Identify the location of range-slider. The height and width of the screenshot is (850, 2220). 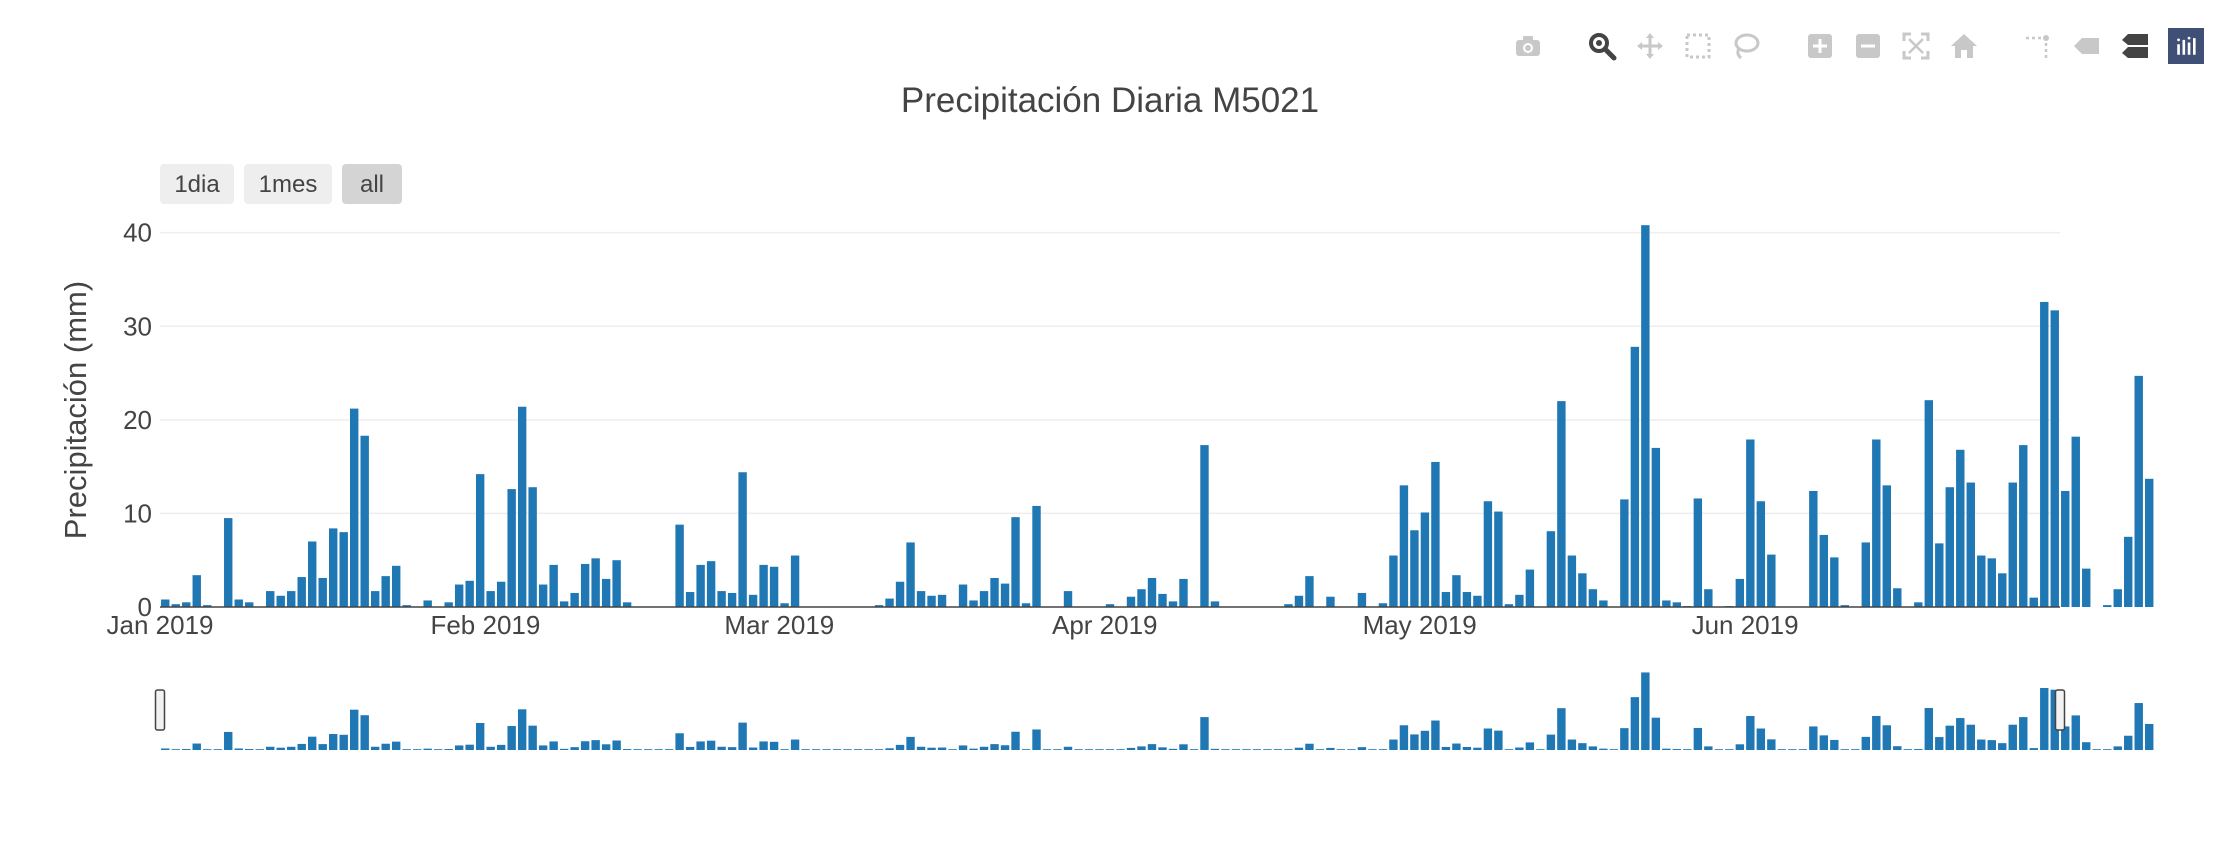
(1154, 711).